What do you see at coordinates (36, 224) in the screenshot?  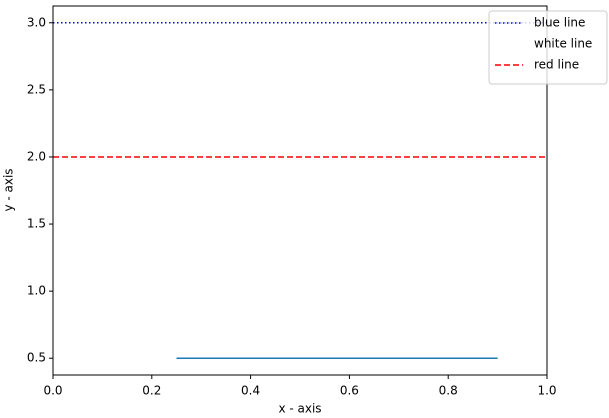 I see `y-tick-label: 1.5` at bounding box center [36, 224].